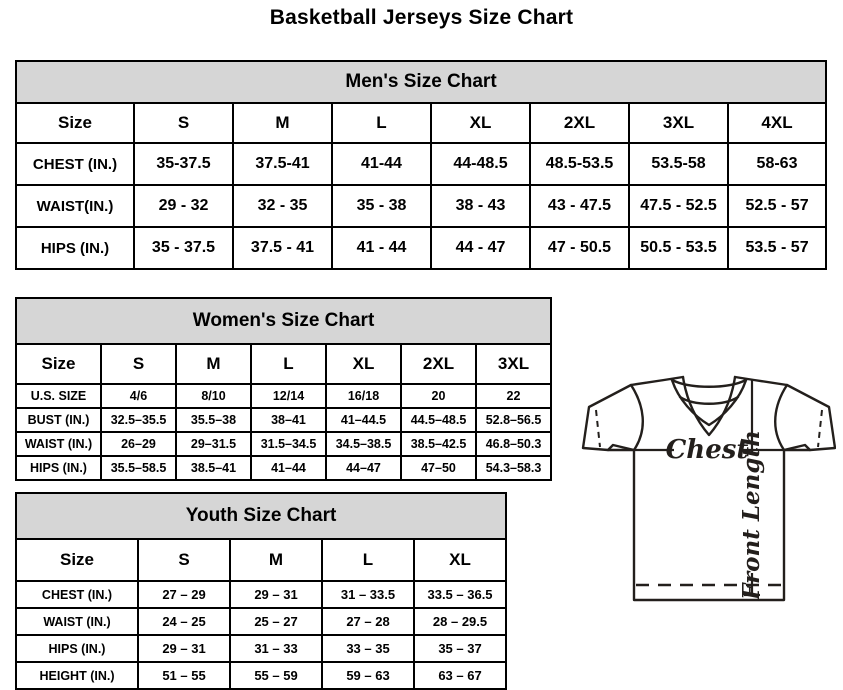  What do you see at coordinates (438, 420) in the screenshot?
I see `womens-cell: 44.5–48.5` at bounding box center [438, 420].